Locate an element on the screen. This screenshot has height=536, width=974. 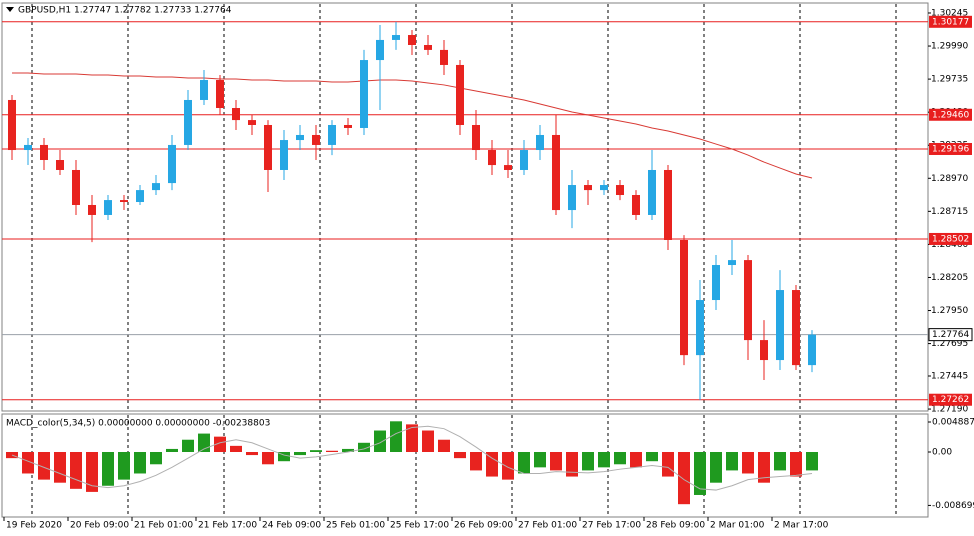
x-tick-label: 2 Mar 17:00 is located at coordinates (801, 526).